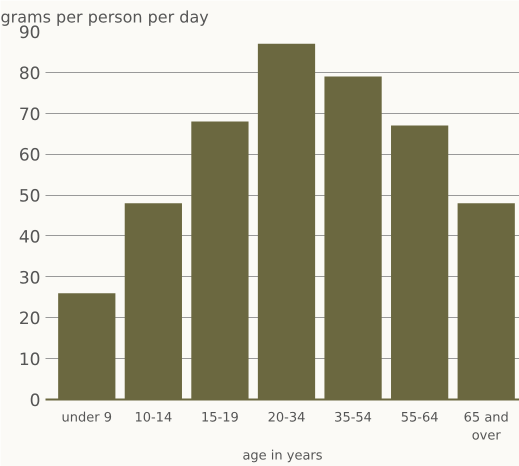 The image size is (519, 466). I want to click on y-tick-label: 20, so click(29, 319).